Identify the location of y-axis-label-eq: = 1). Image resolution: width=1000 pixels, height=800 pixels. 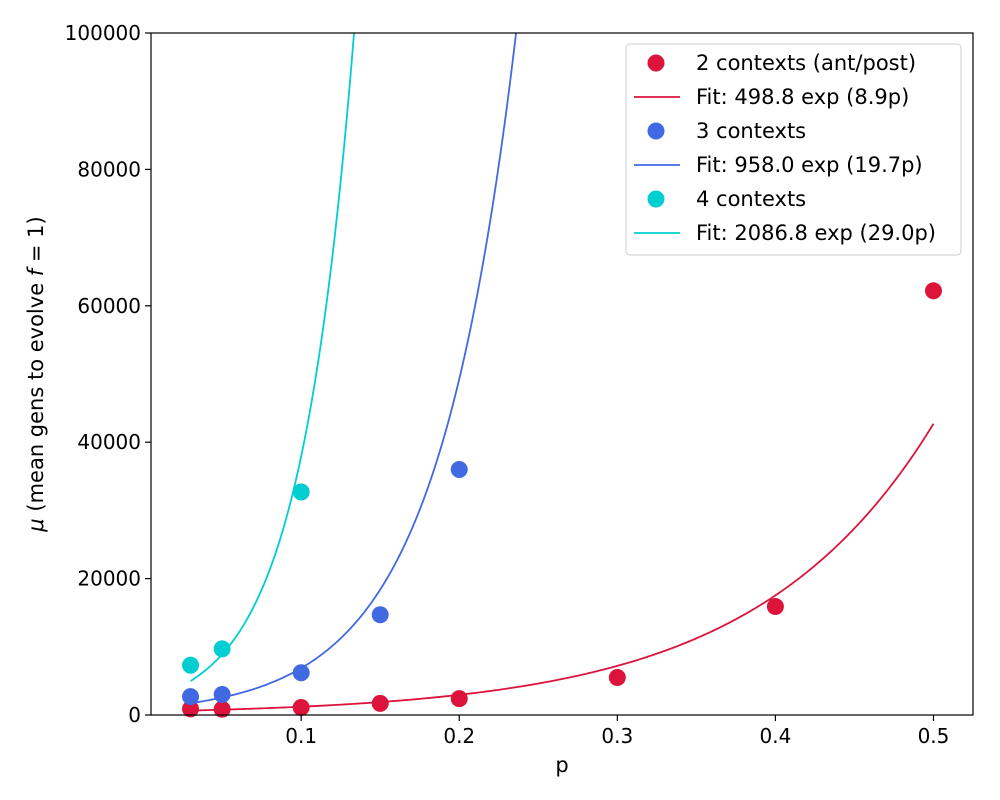
(36, 242).